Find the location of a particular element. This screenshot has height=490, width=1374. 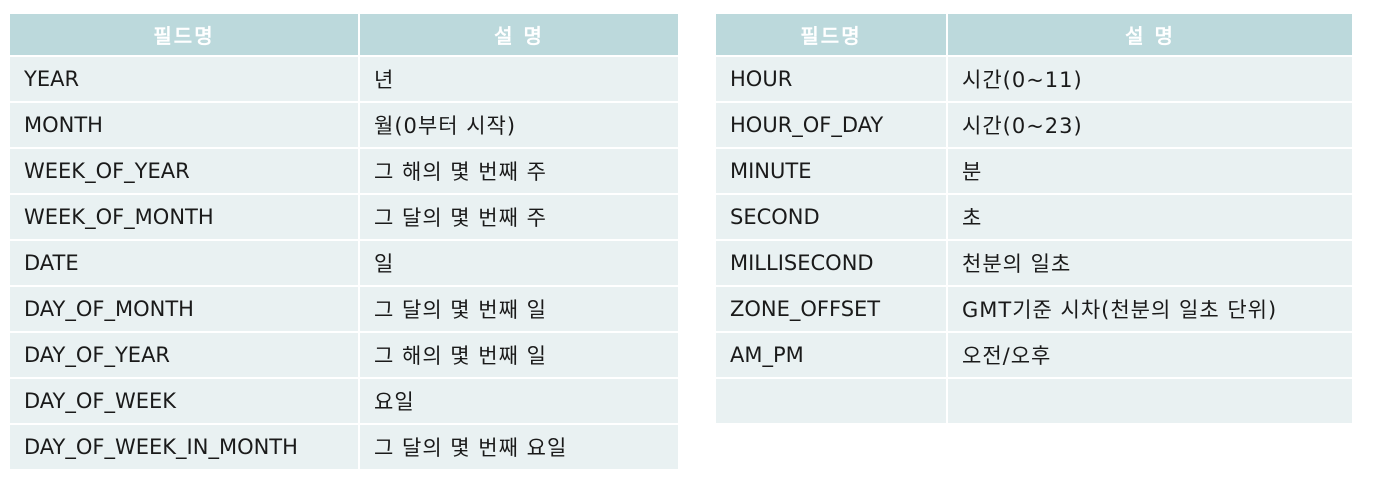

description-cell: 오전/오후 is located at coordinates (1149, 354).